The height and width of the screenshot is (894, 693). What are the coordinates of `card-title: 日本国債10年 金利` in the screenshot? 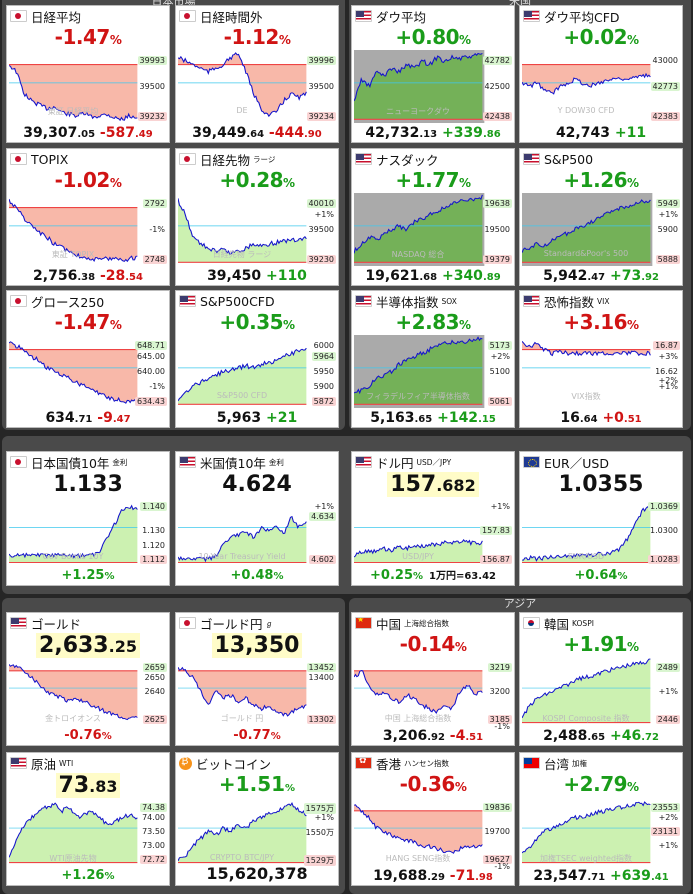 It's located at (68, 462).